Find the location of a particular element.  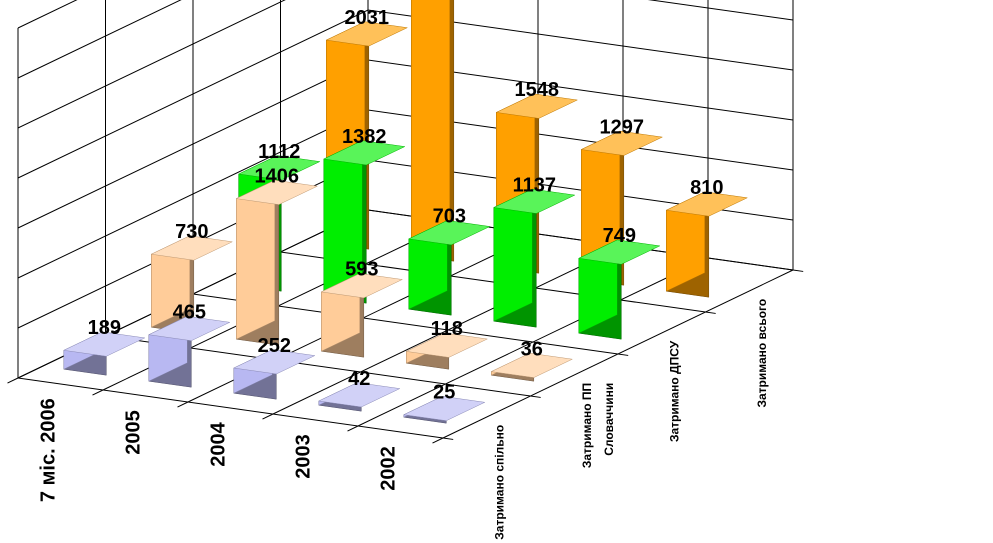

series-label-line: Затримано ПП is located at coordinates (587, 425).